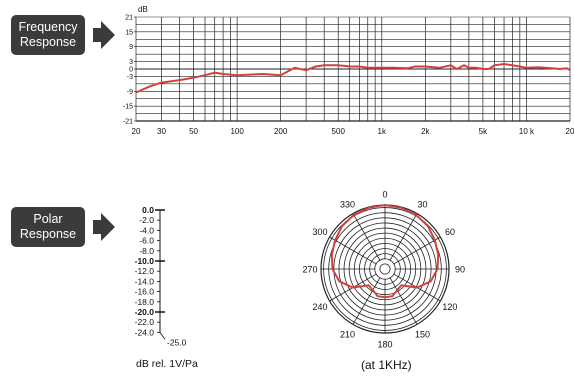 This screenshot has height=380, width=574. I want to click on polar-response-curve, so click(385, 251).